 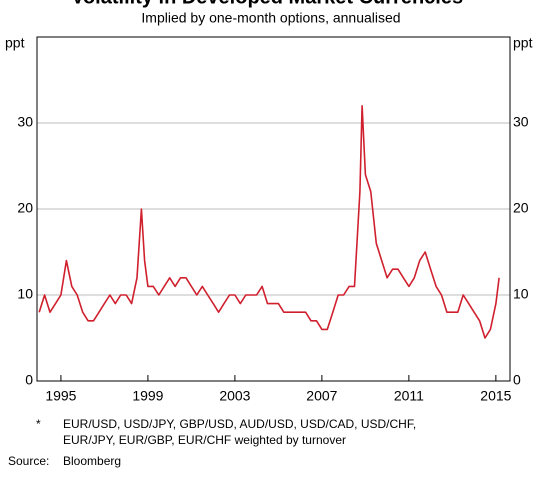 What do you see at coordinates (321, 396) in the screenshot?
I see `x-tick-label: 2007` at bounding box center [321, 396].